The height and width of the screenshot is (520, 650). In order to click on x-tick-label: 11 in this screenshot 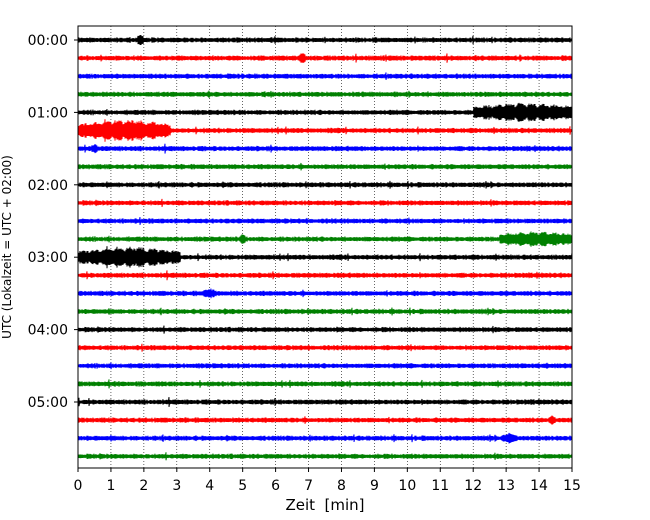, I will do `click(440, 486)`.